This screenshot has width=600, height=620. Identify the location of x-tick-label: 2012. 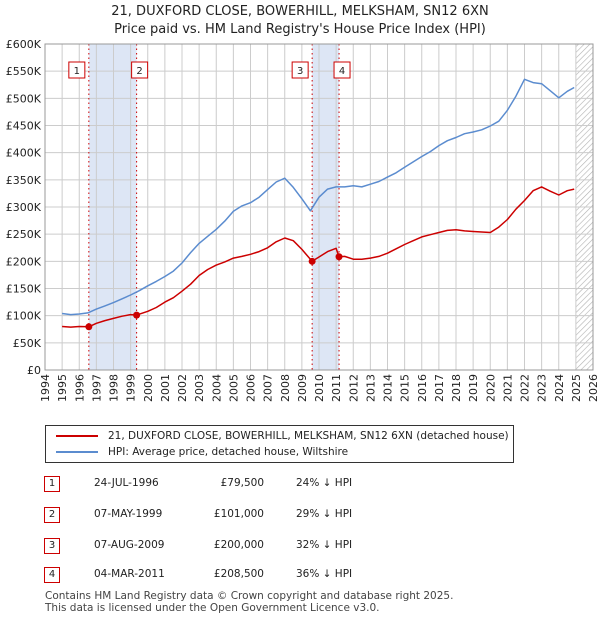
(353, 388).